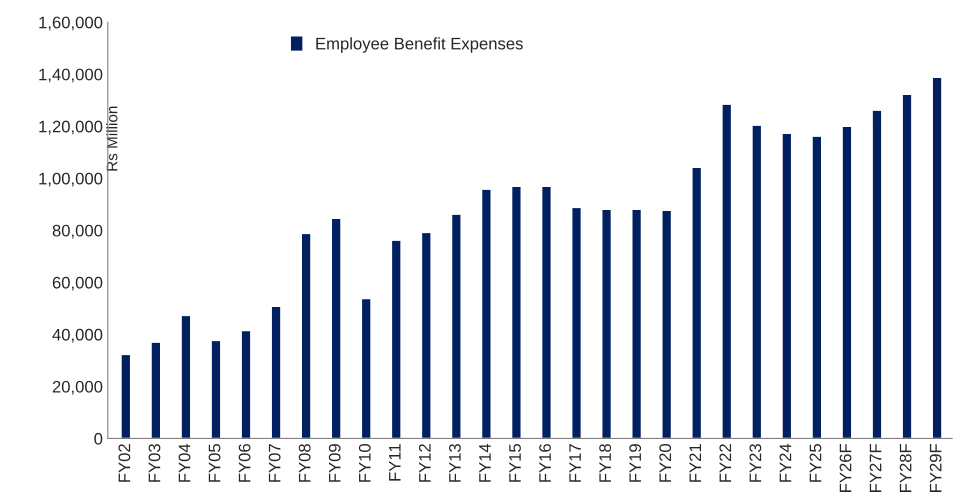 This screenshot has width=954, height=504. What do you see at coordinates (98, 438) in the screenshot?
I see `y-tick-label: 0` at bounding box center [98, 438].